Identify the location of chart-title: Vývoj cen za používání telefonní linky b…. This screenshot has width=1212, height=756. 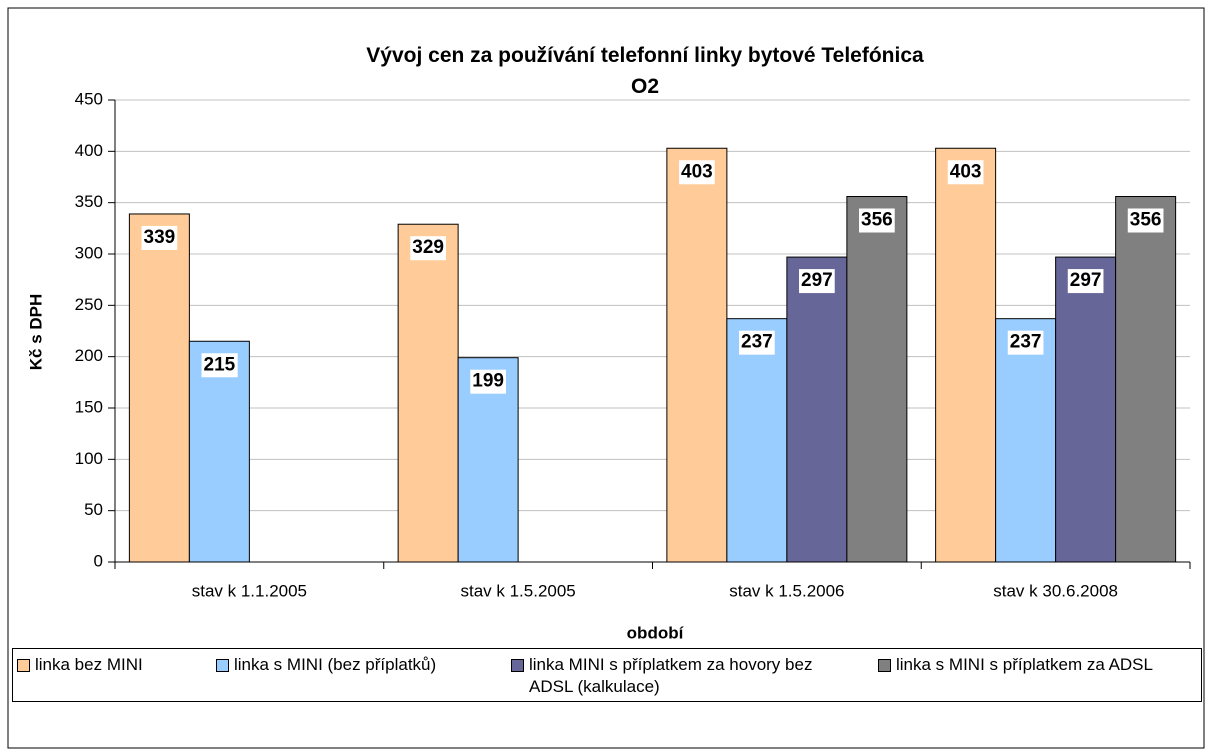
(645, 71).